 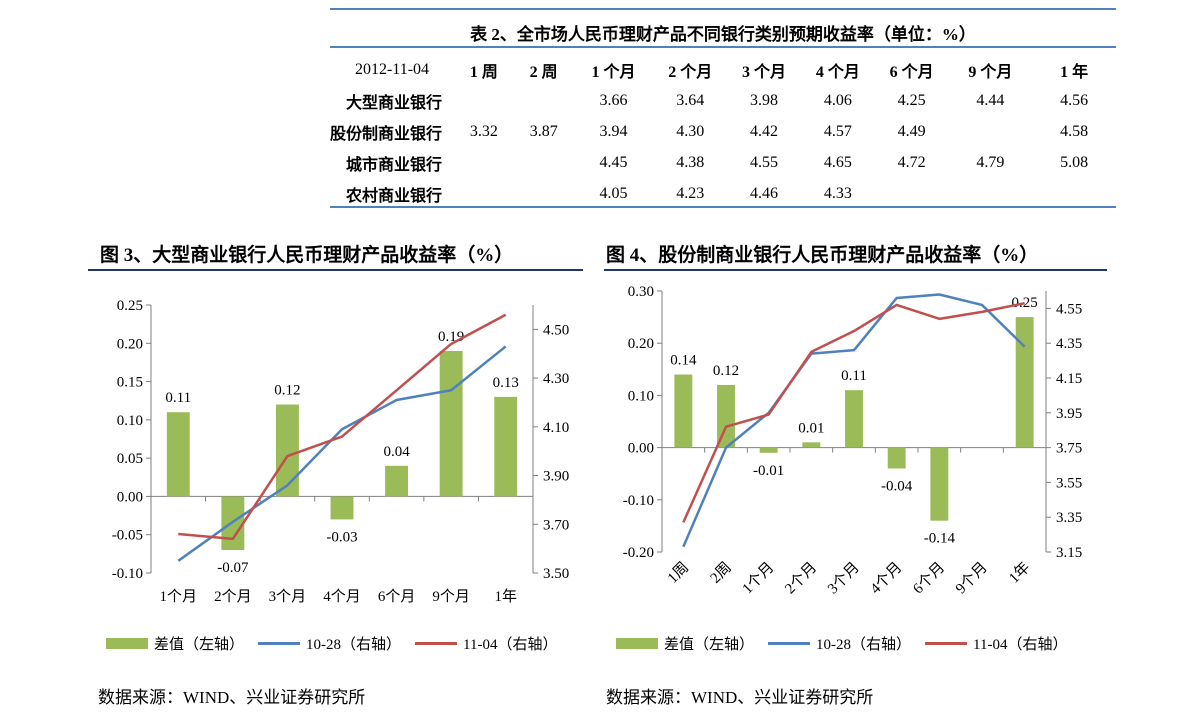 I want to click on table-date: 2012-11-04, so click(x=392, y=69).